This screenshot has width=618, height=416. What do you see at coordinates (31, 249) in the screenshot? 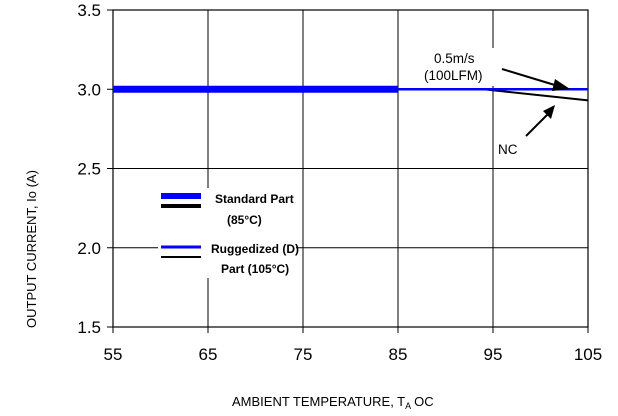
I see `y-axis-title: OUTPUT CURRENT, Io (A)` at bounding box center [31, 249].